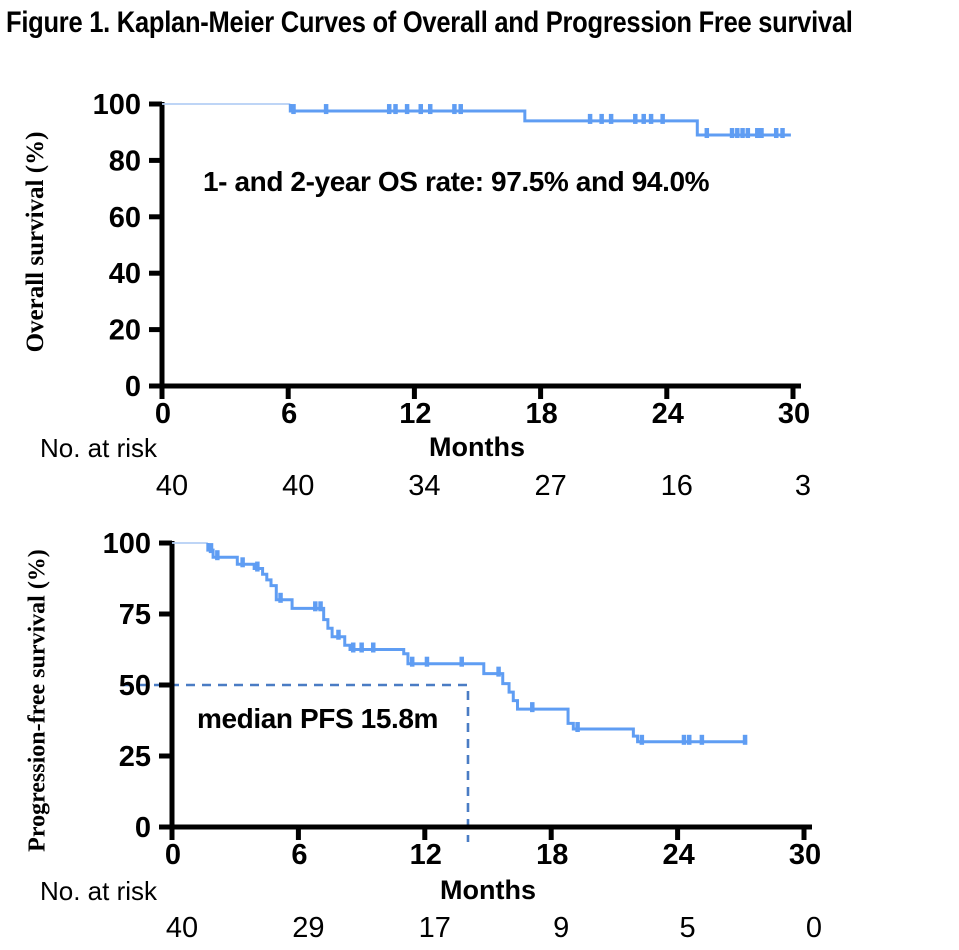  I want to click on y-tick-label: 50, so click(135, 686).